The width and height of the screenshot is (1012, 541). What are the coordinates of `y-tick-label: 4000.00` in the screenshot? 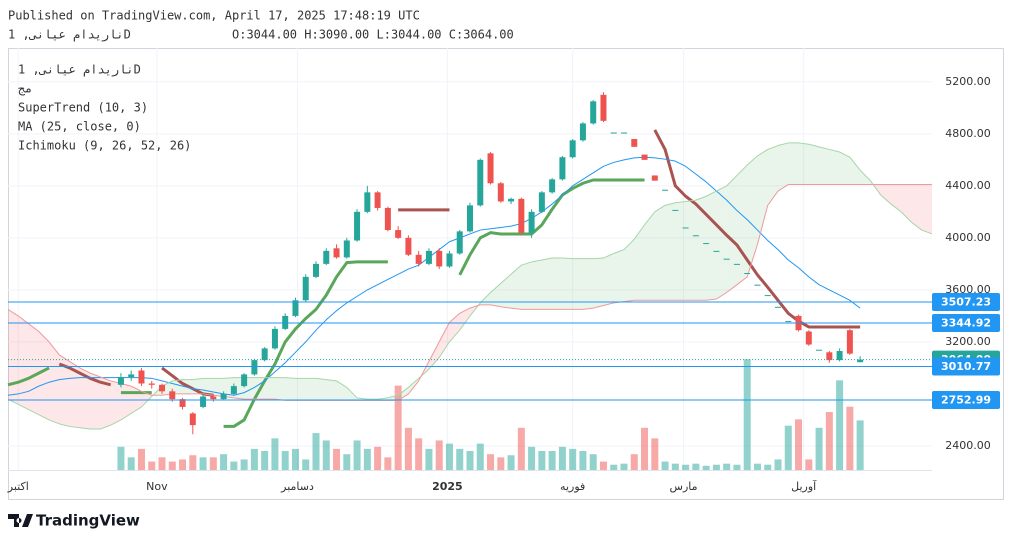 It's located at (968, 237).